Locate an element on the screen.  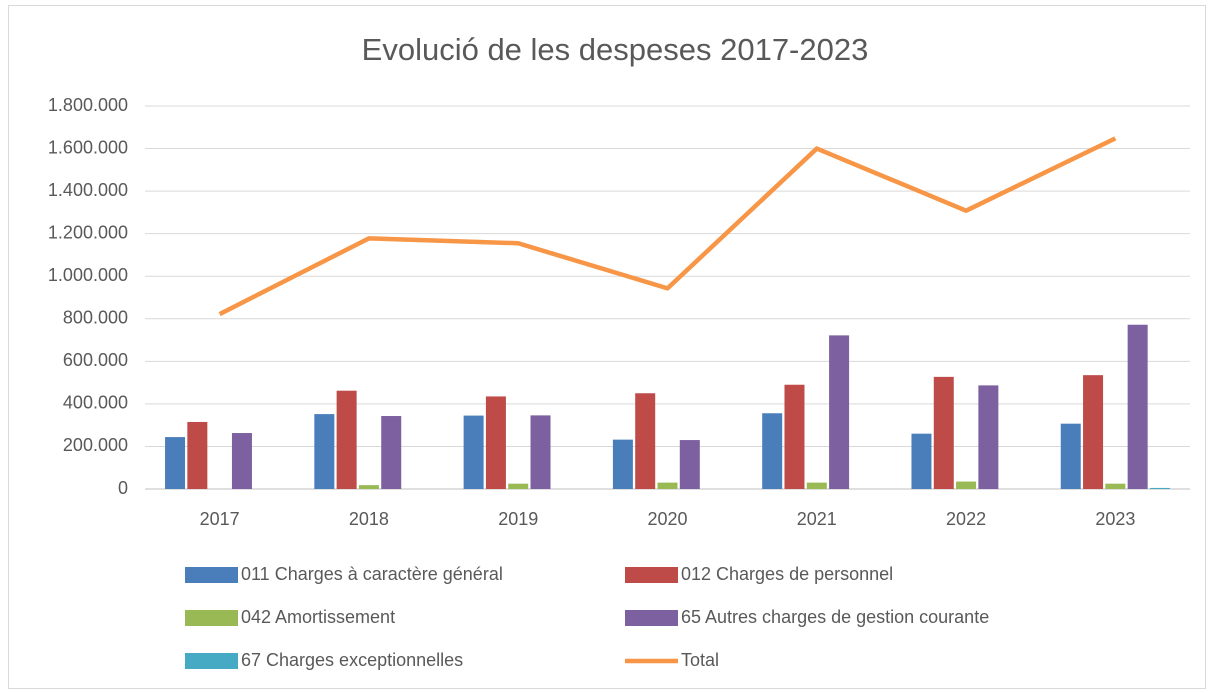
x-tick-label: 2020 is located at coordinates (667, 519).